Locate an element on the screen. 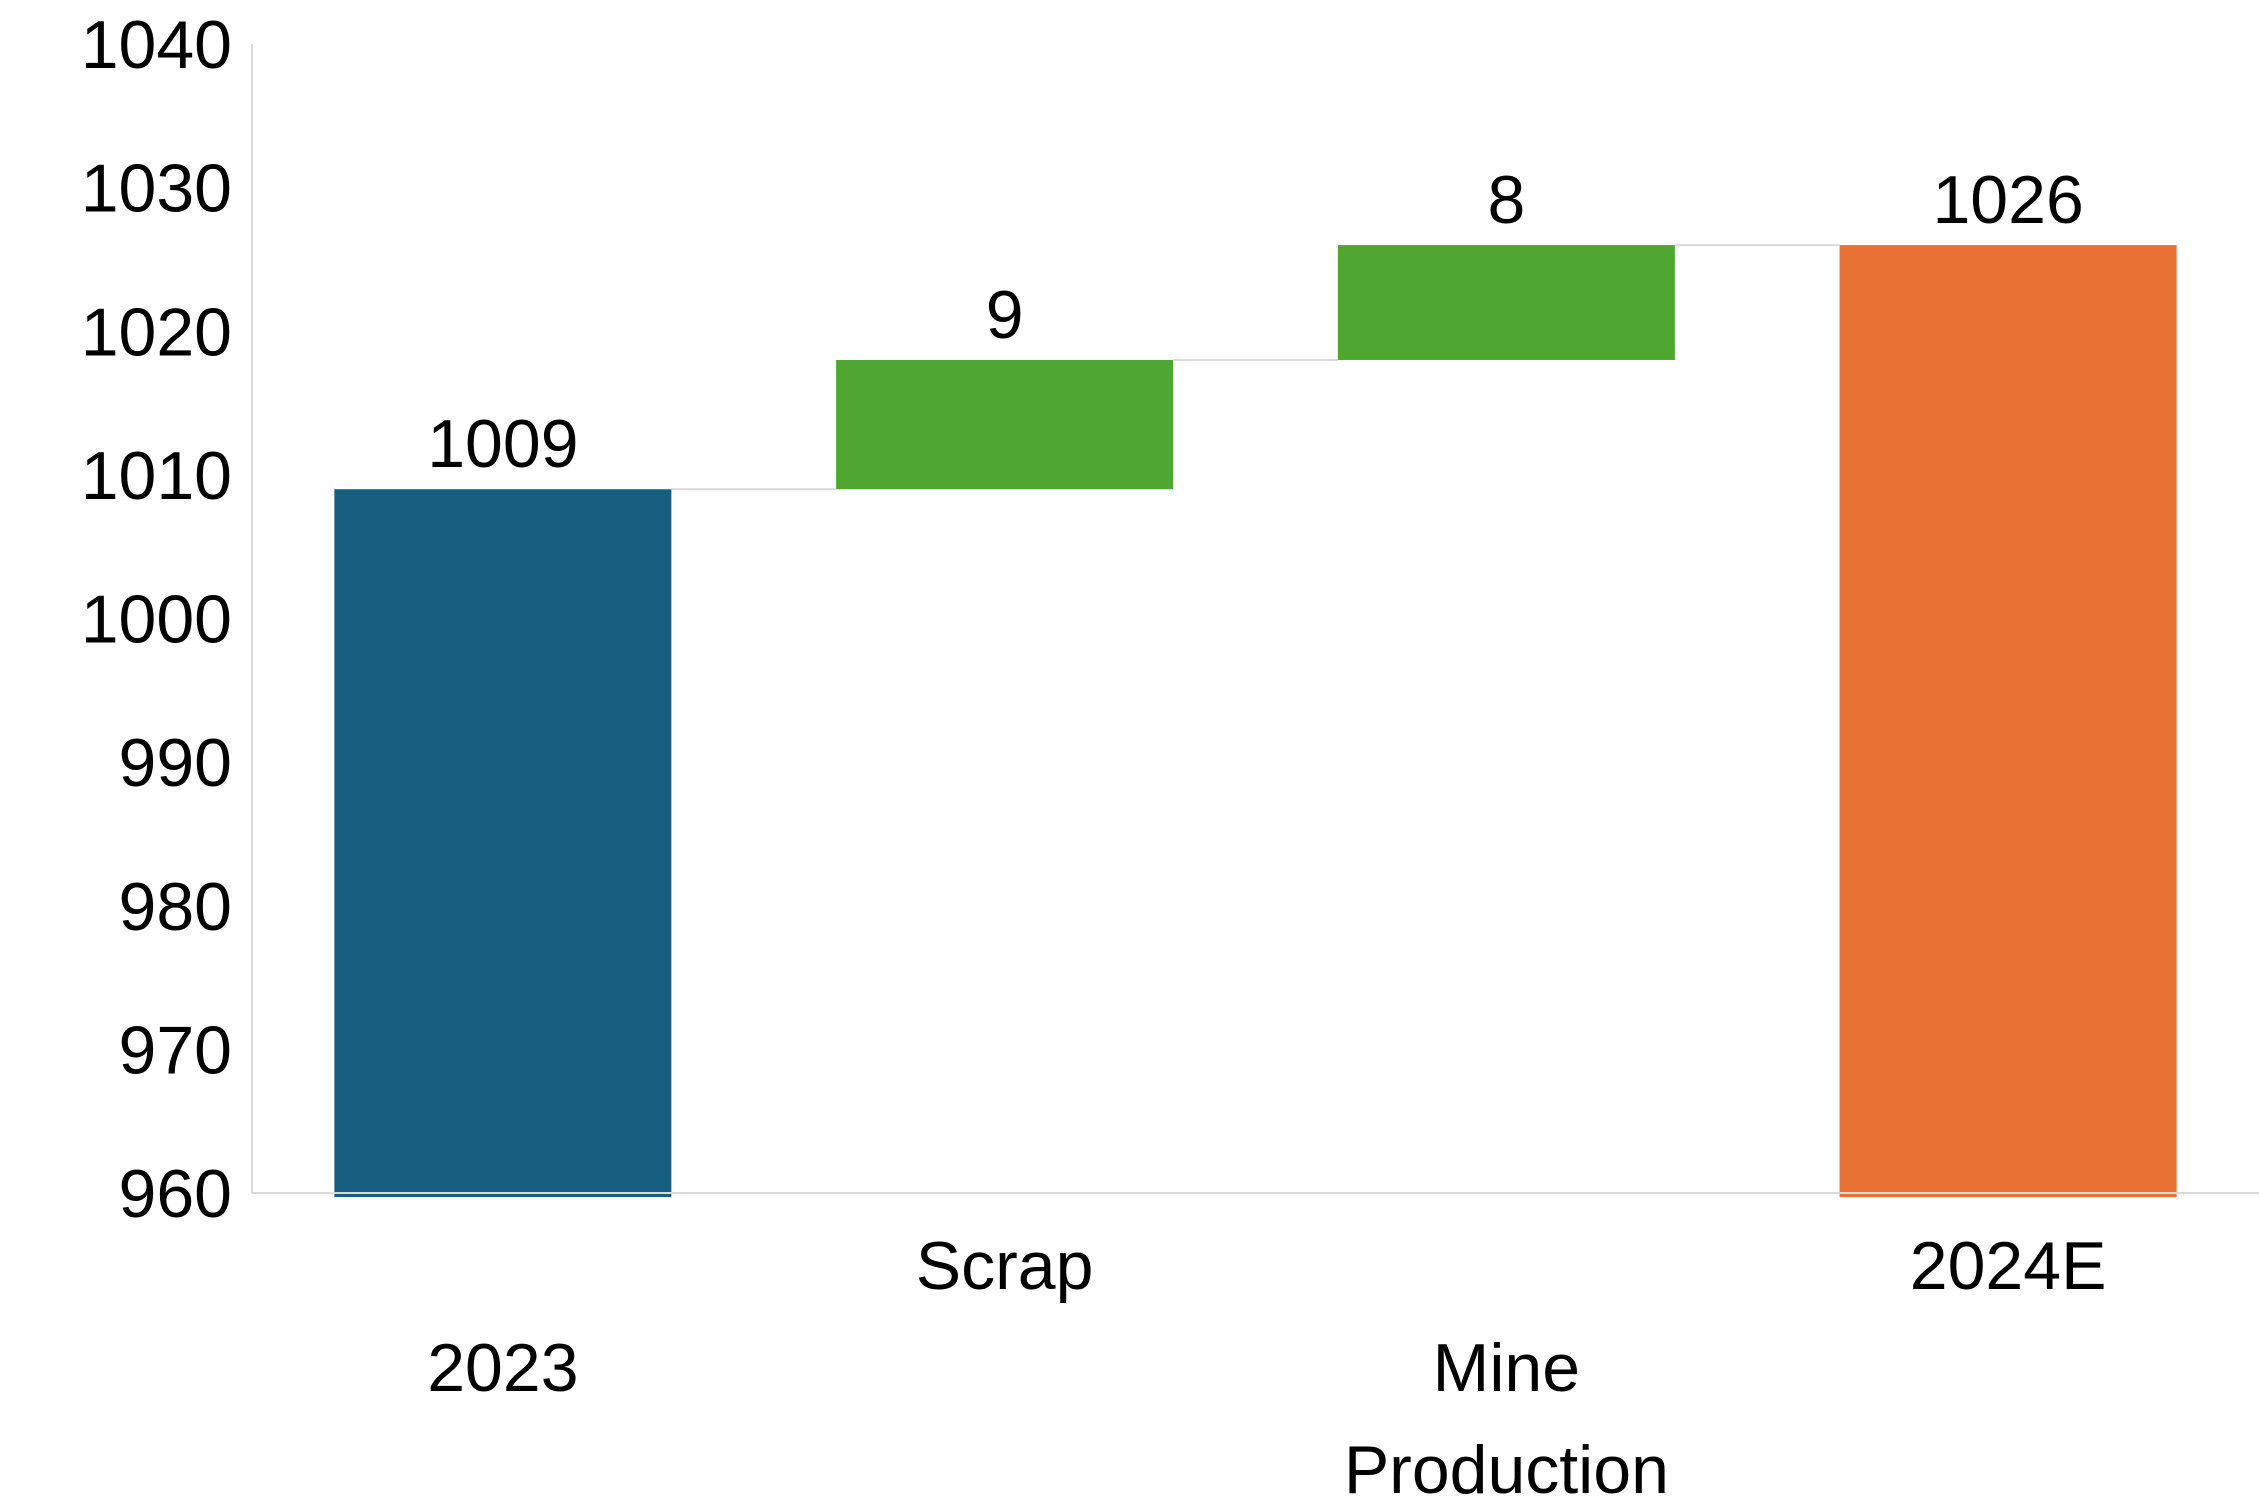 The width and height of the screenshot is (2259, 1498). x-tick-label: 2024E is located at coordinates (2008, 1266).